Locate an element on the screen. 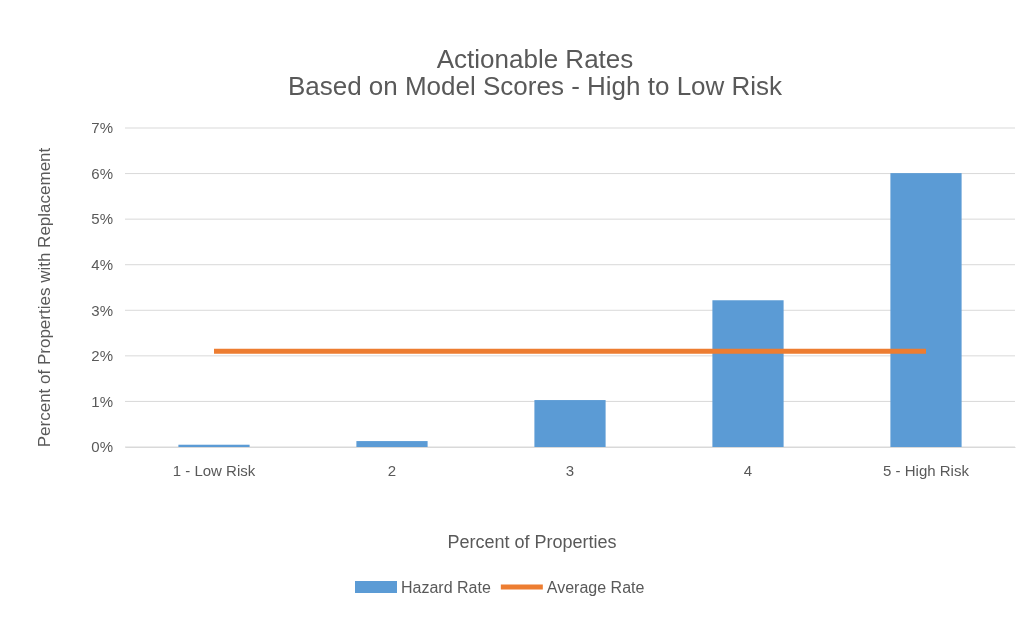 Image resolution: width=1022 pixels, height=617 pixels. legend-label: Hazard Rate is located at coordinates (446, 587).